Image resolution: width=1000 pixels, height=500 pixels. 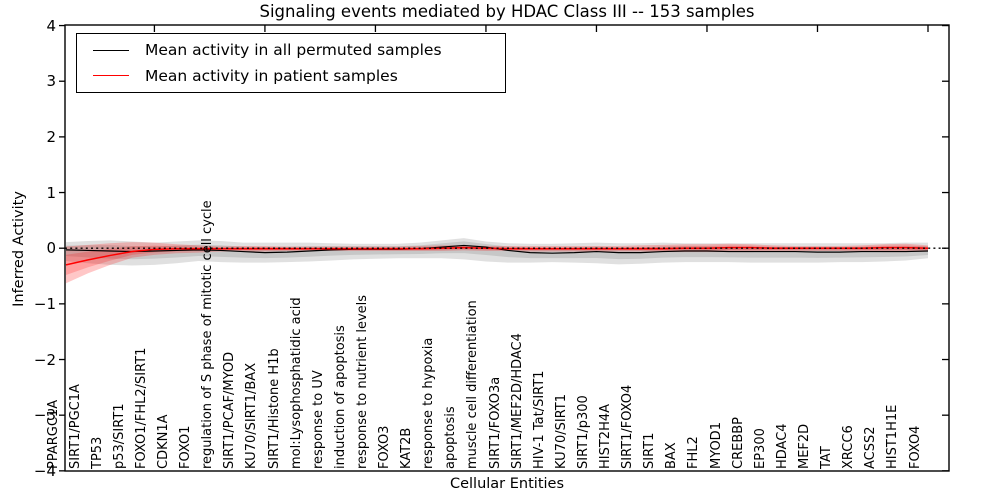 What do you see at coordinates (716, 445) in the screenshot?
I see `x-tick-label: MYOD1` at bounding box center [716, 445].